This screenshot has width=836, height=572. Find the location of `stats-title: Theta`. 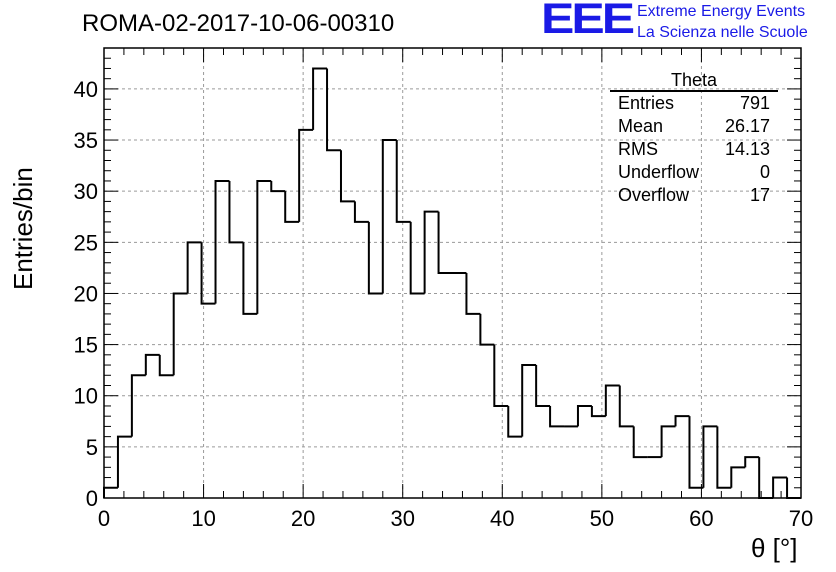

stats-title: Theta is located at coordinates (694, 81).